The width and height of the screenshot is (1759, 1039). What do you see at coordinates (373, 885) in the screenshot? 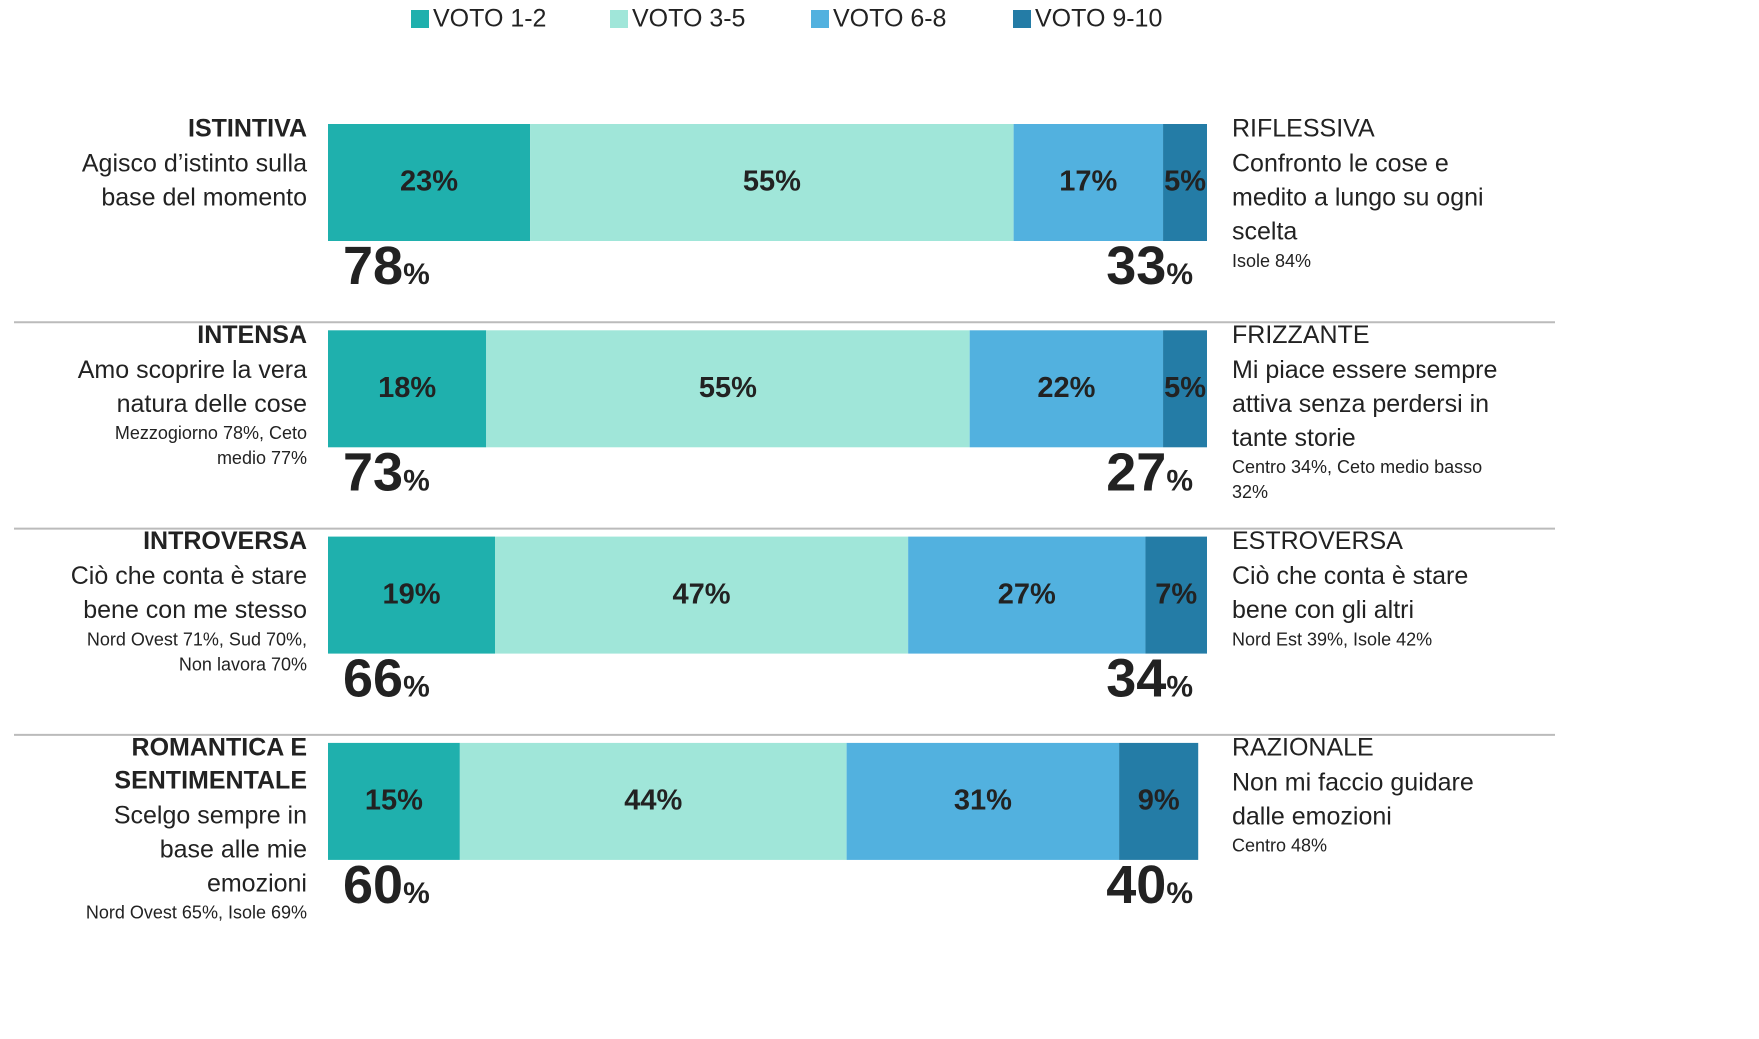
I see `total-number: 60` at bounding box center [373, 885].